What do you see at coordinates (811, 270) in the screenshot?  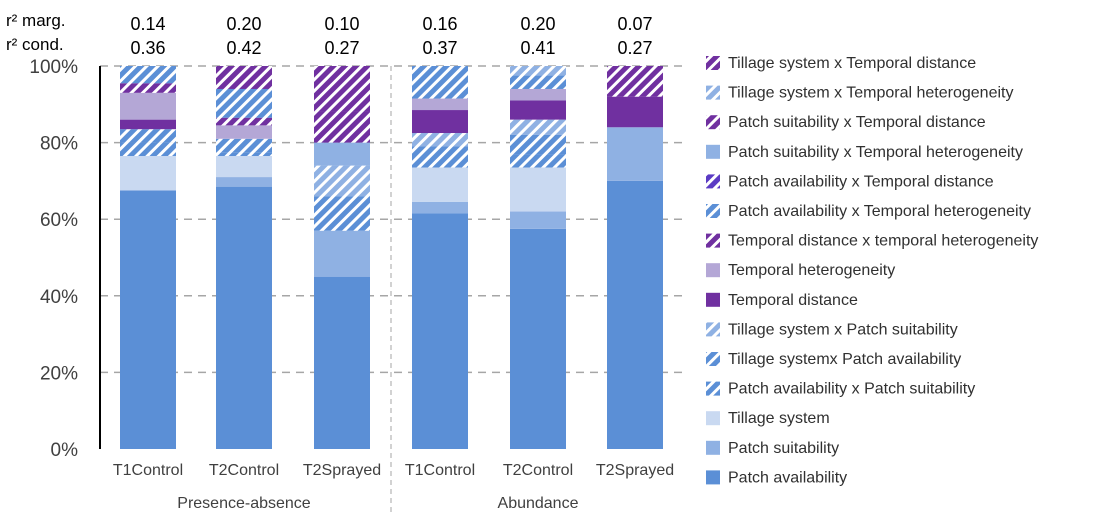 I see `legend-label: Temporal heterogeneity` at bounding box center [811, 270].